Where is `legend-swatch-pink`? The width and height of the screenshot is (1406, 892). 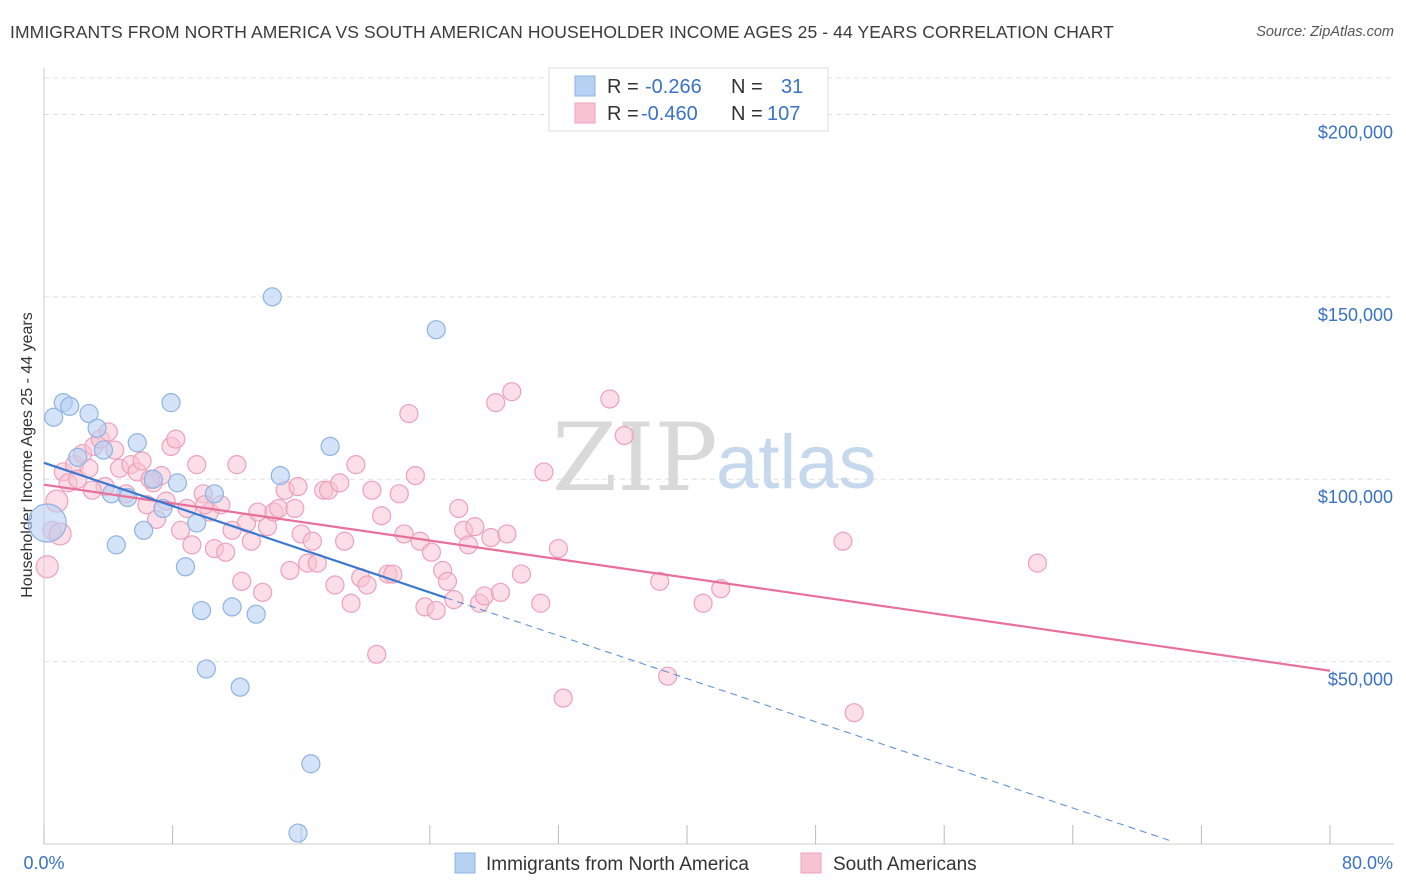
legend-swatch-pink is located at coordinates (585, 113).